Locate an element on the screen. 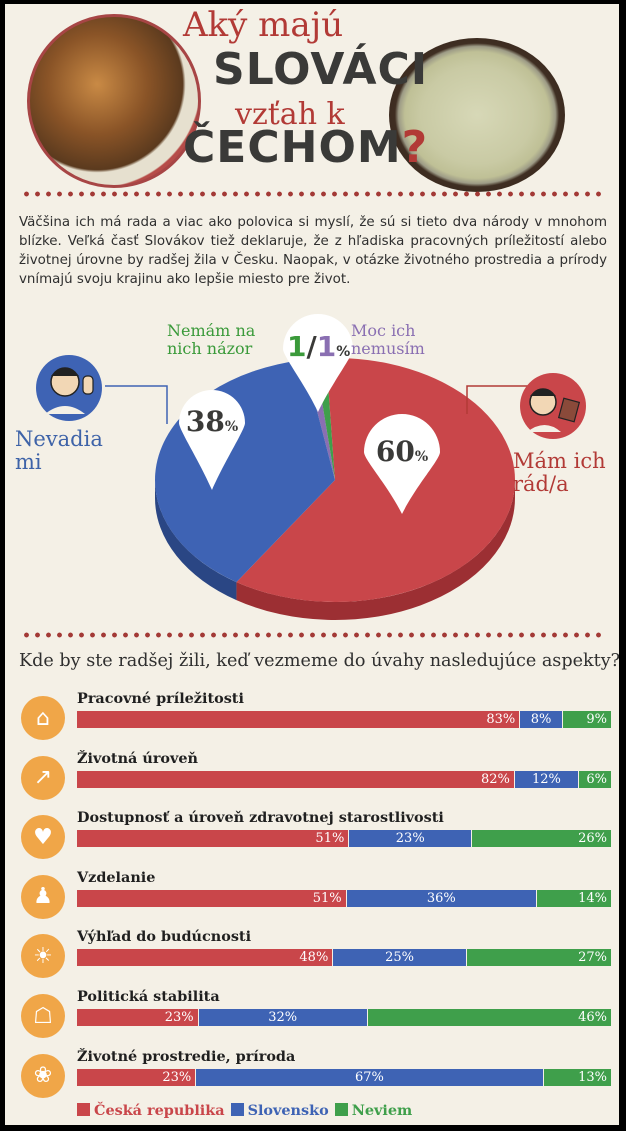 The width and height of the screenshot is (626, 1131). bar-category-label: Životné prostredie, príroda is located at coordinates (186, 1056).